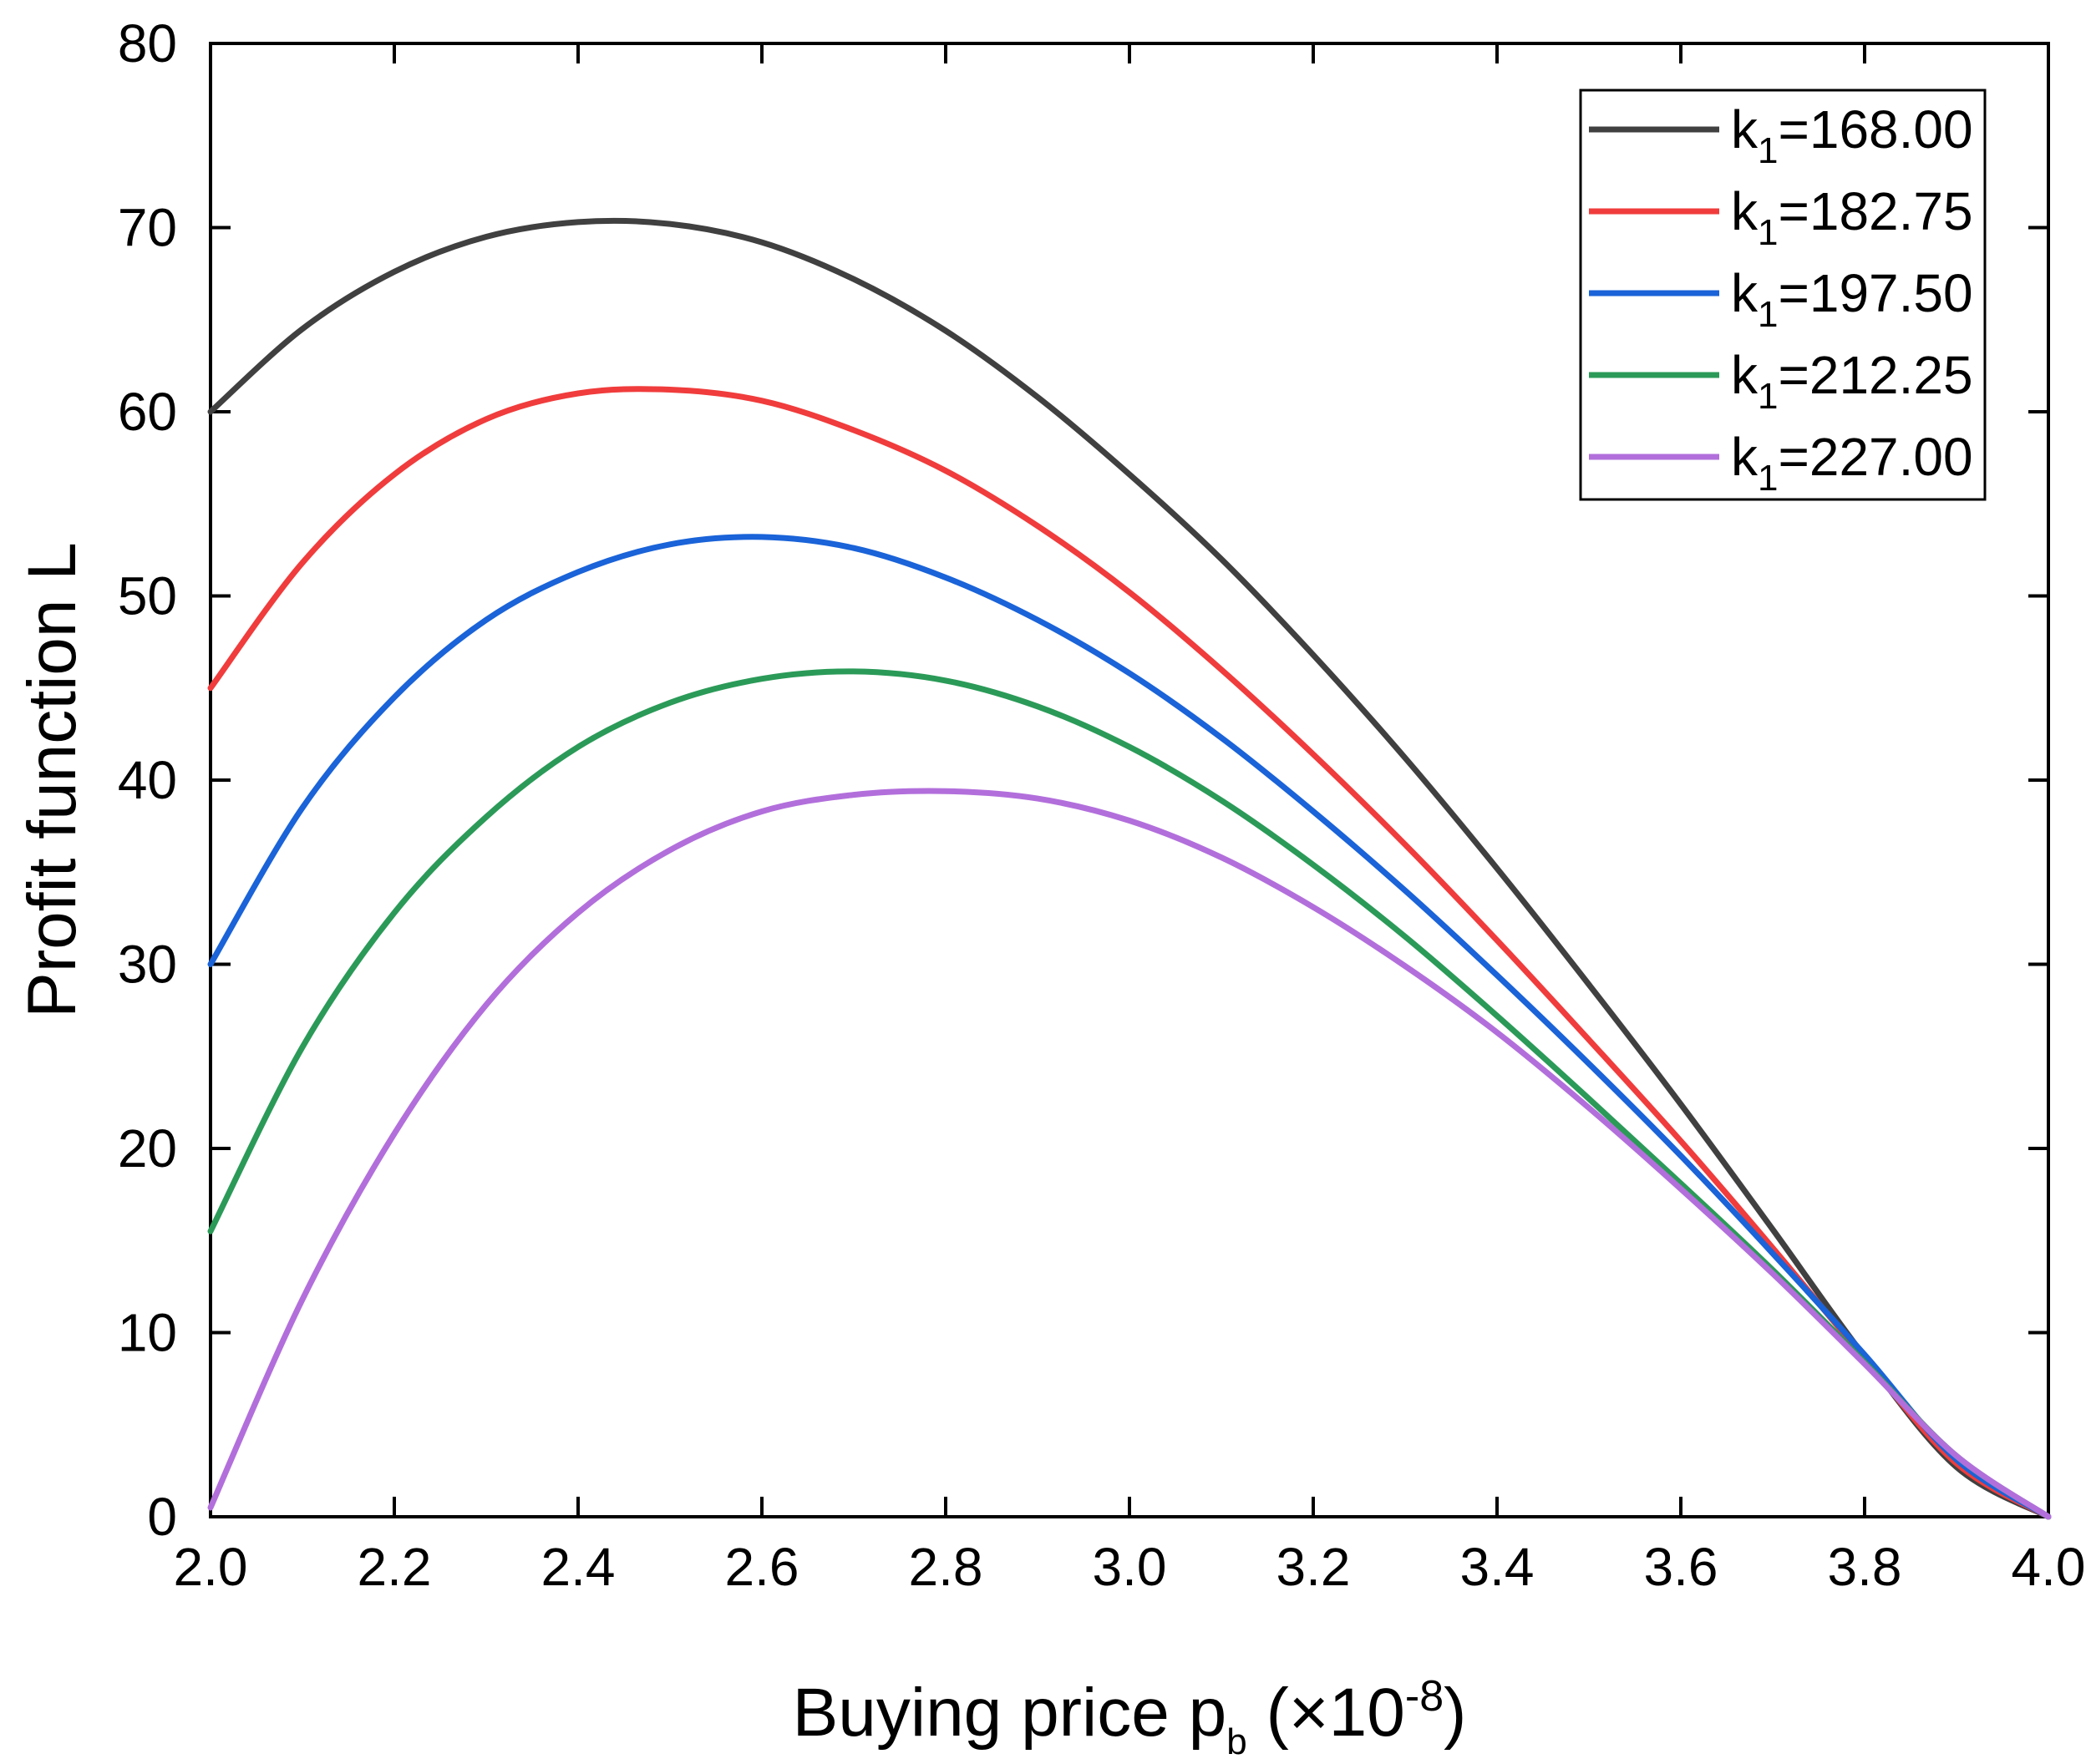 The width and height of the screenshot is (2091, 1764). I want to click on x-axis-title-open: (×10, so click(1326, 1713).